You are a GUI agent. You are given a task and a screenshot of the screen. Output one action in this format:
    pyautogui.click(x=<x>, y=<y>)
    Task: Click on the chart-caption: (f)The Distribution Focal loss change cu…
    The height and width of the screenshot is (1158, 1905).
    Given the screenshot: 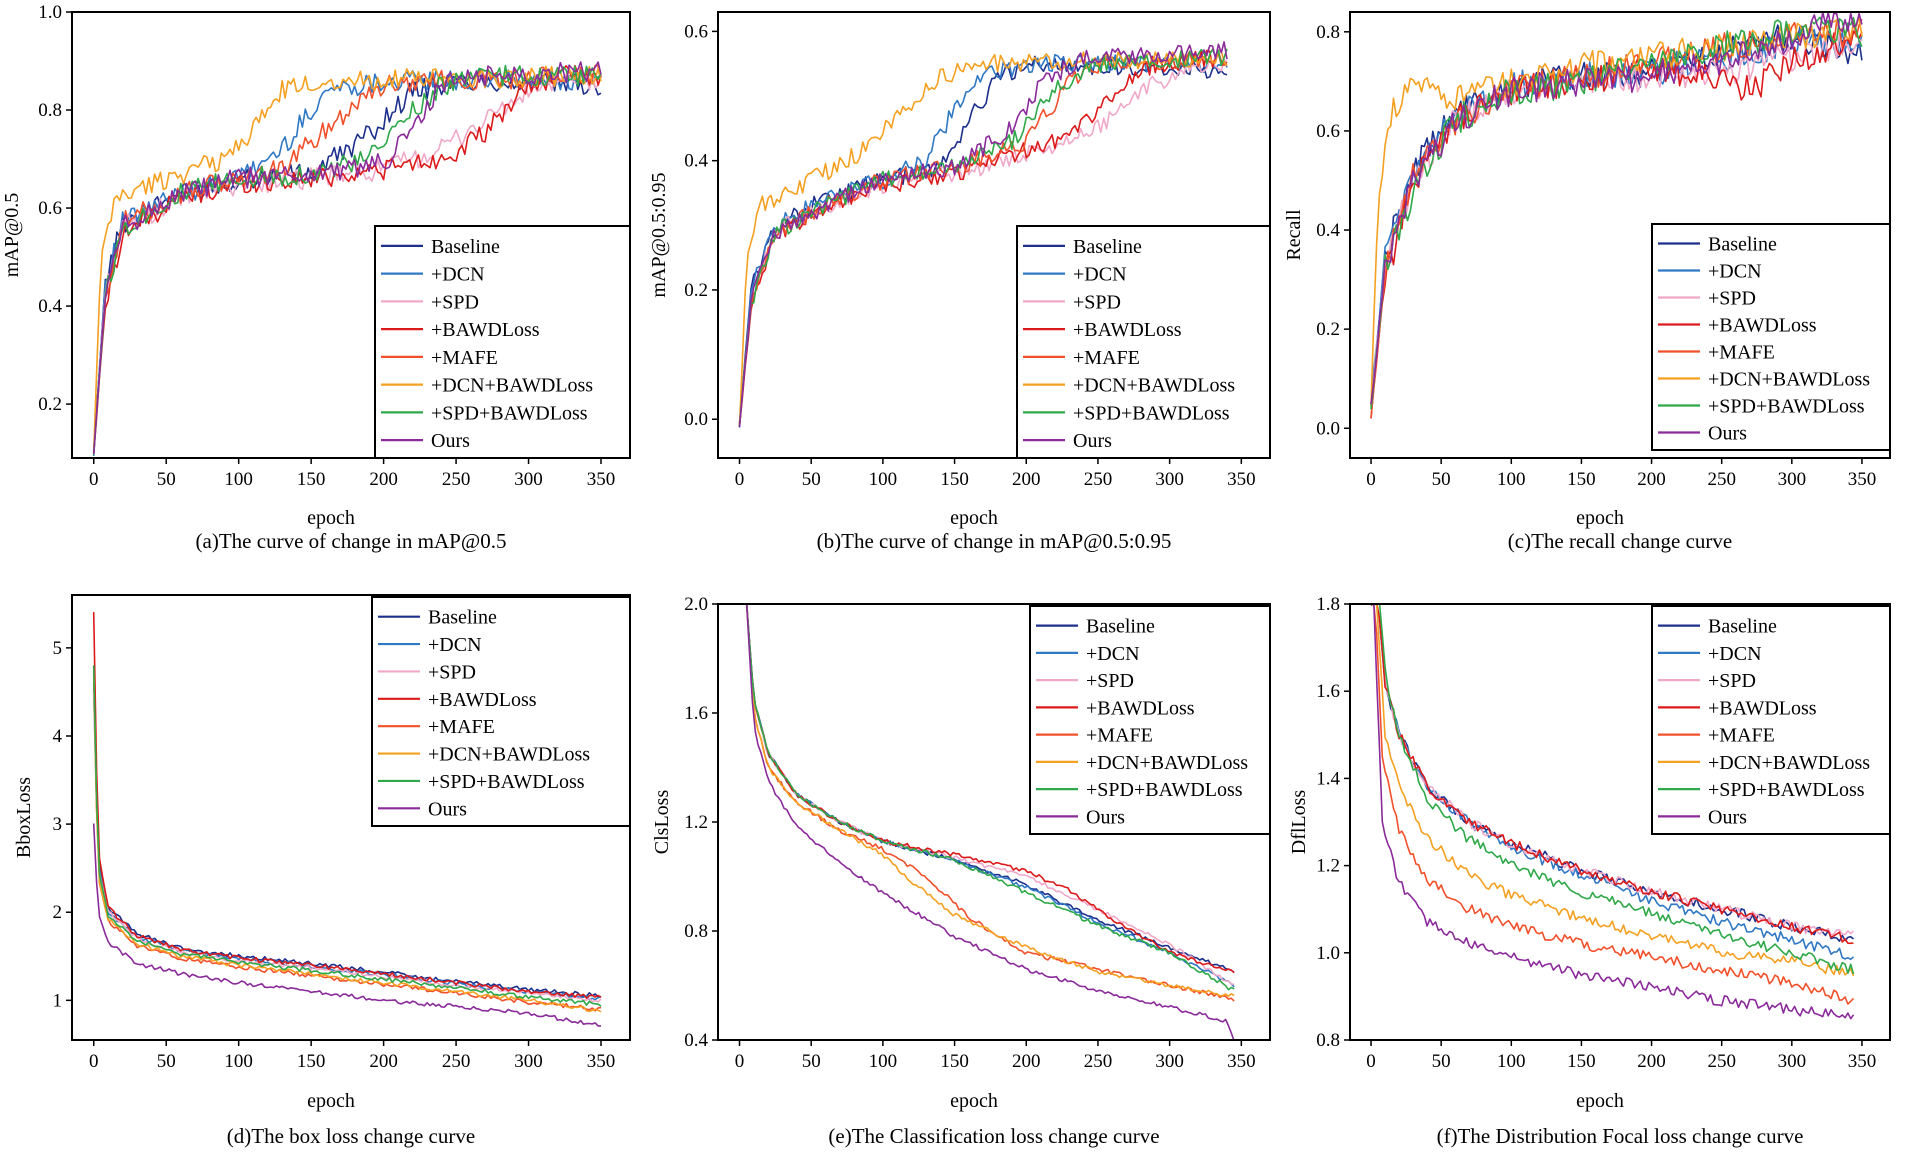 What is the action you would take?
    pyautogui.click(x=1620, y=1136)
    